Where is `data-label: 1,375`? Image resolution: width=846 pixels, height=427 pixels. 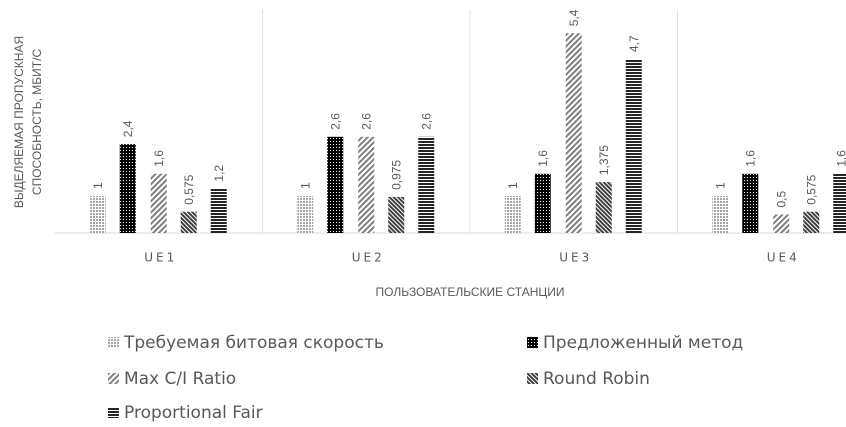
data-label: 1,375 is located at coordinates (604, 160).